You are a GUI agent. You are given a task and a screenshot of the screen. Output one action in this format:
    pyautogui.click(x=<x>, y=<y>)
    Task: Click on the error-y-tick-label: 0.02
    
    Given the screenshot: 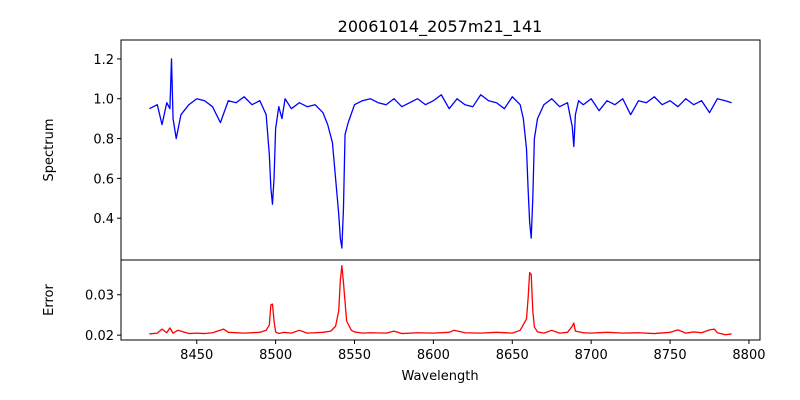 What is the action you would take?
    pyautogui.click(x=99, y=336)
    